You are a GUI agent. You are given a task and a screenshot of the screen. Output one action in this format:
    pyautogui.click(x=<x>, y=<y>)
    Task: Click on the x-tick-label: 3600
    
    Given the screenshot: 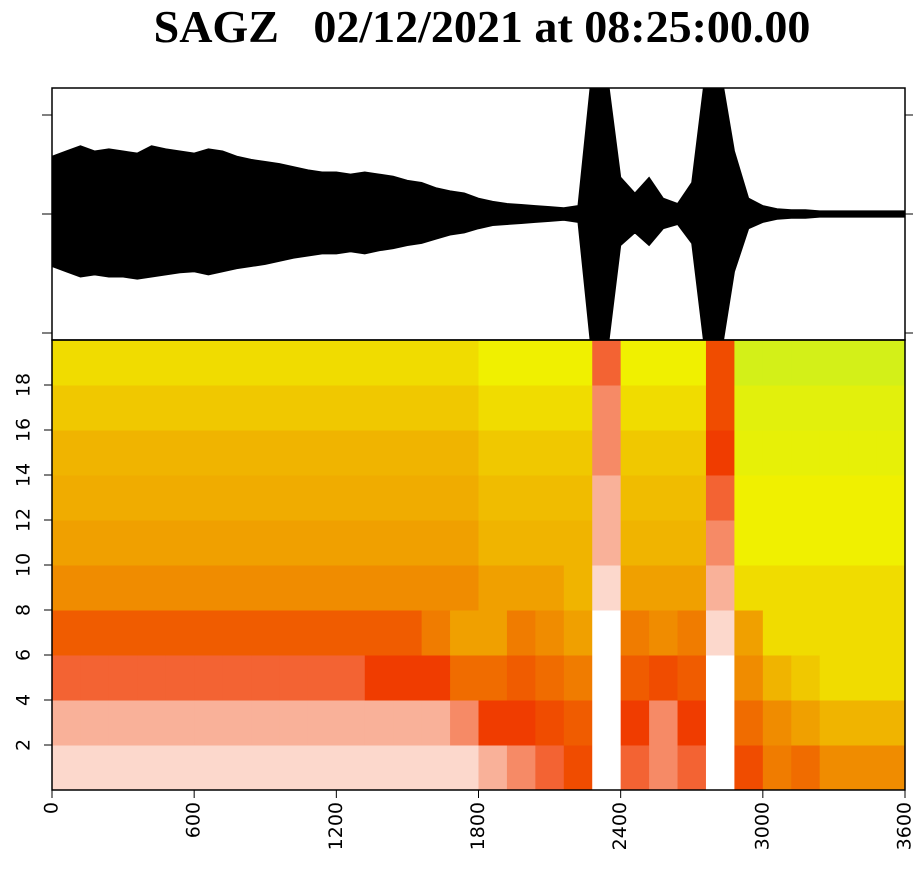 What is the action you would take?
    pyautogui.click(x=905, y=826)
    